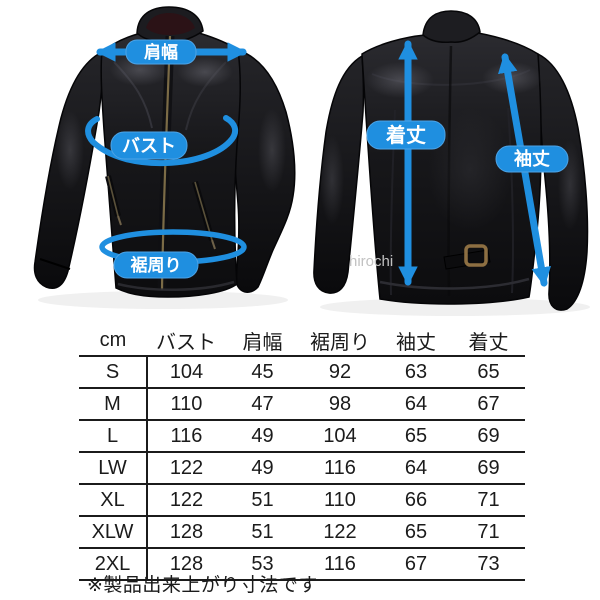 The width and height of the screenshot is (600, 600). I want to click on table-row: XL 122 51 110 66 71, so click(302, 500).